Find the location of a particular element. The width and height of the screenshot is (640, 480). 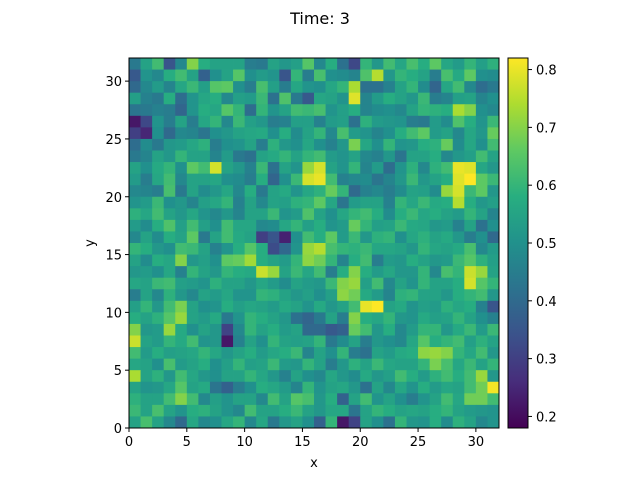

colorbar-tick-label: 0.5 is located at coordinates (546, 244).